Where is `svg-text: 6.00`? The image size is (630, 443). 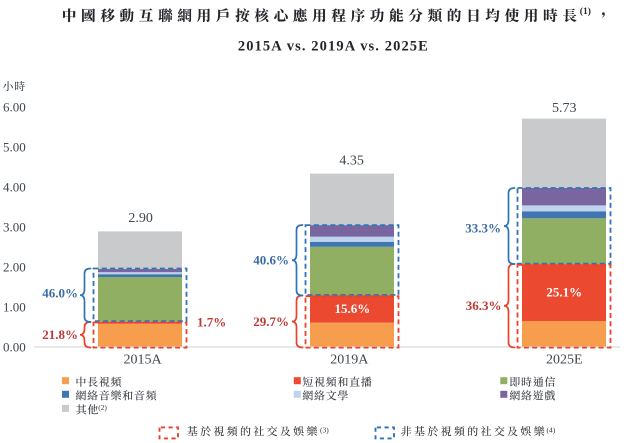 svg-text: 6.00 is located at coordinates (14, 107).